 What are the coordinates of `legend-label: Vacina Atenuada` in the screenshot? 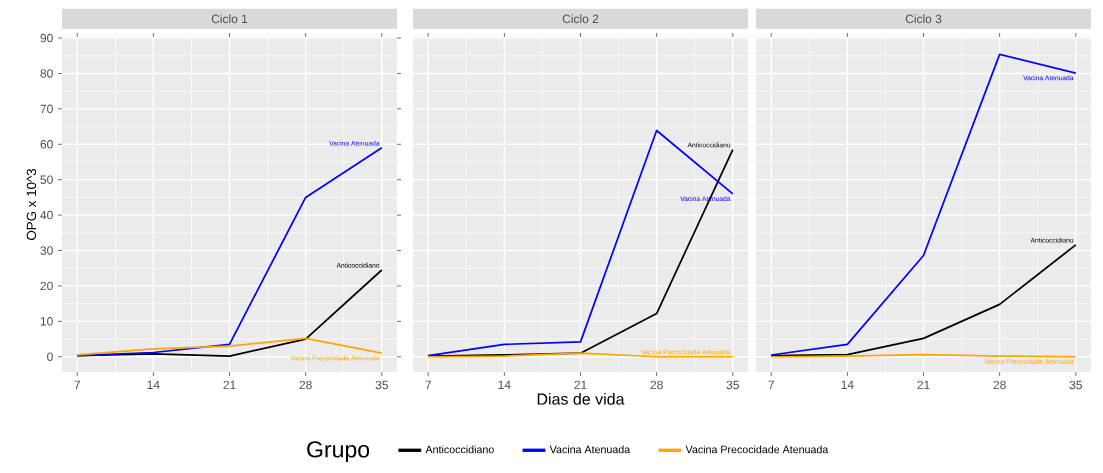 It's located at (590, 449).